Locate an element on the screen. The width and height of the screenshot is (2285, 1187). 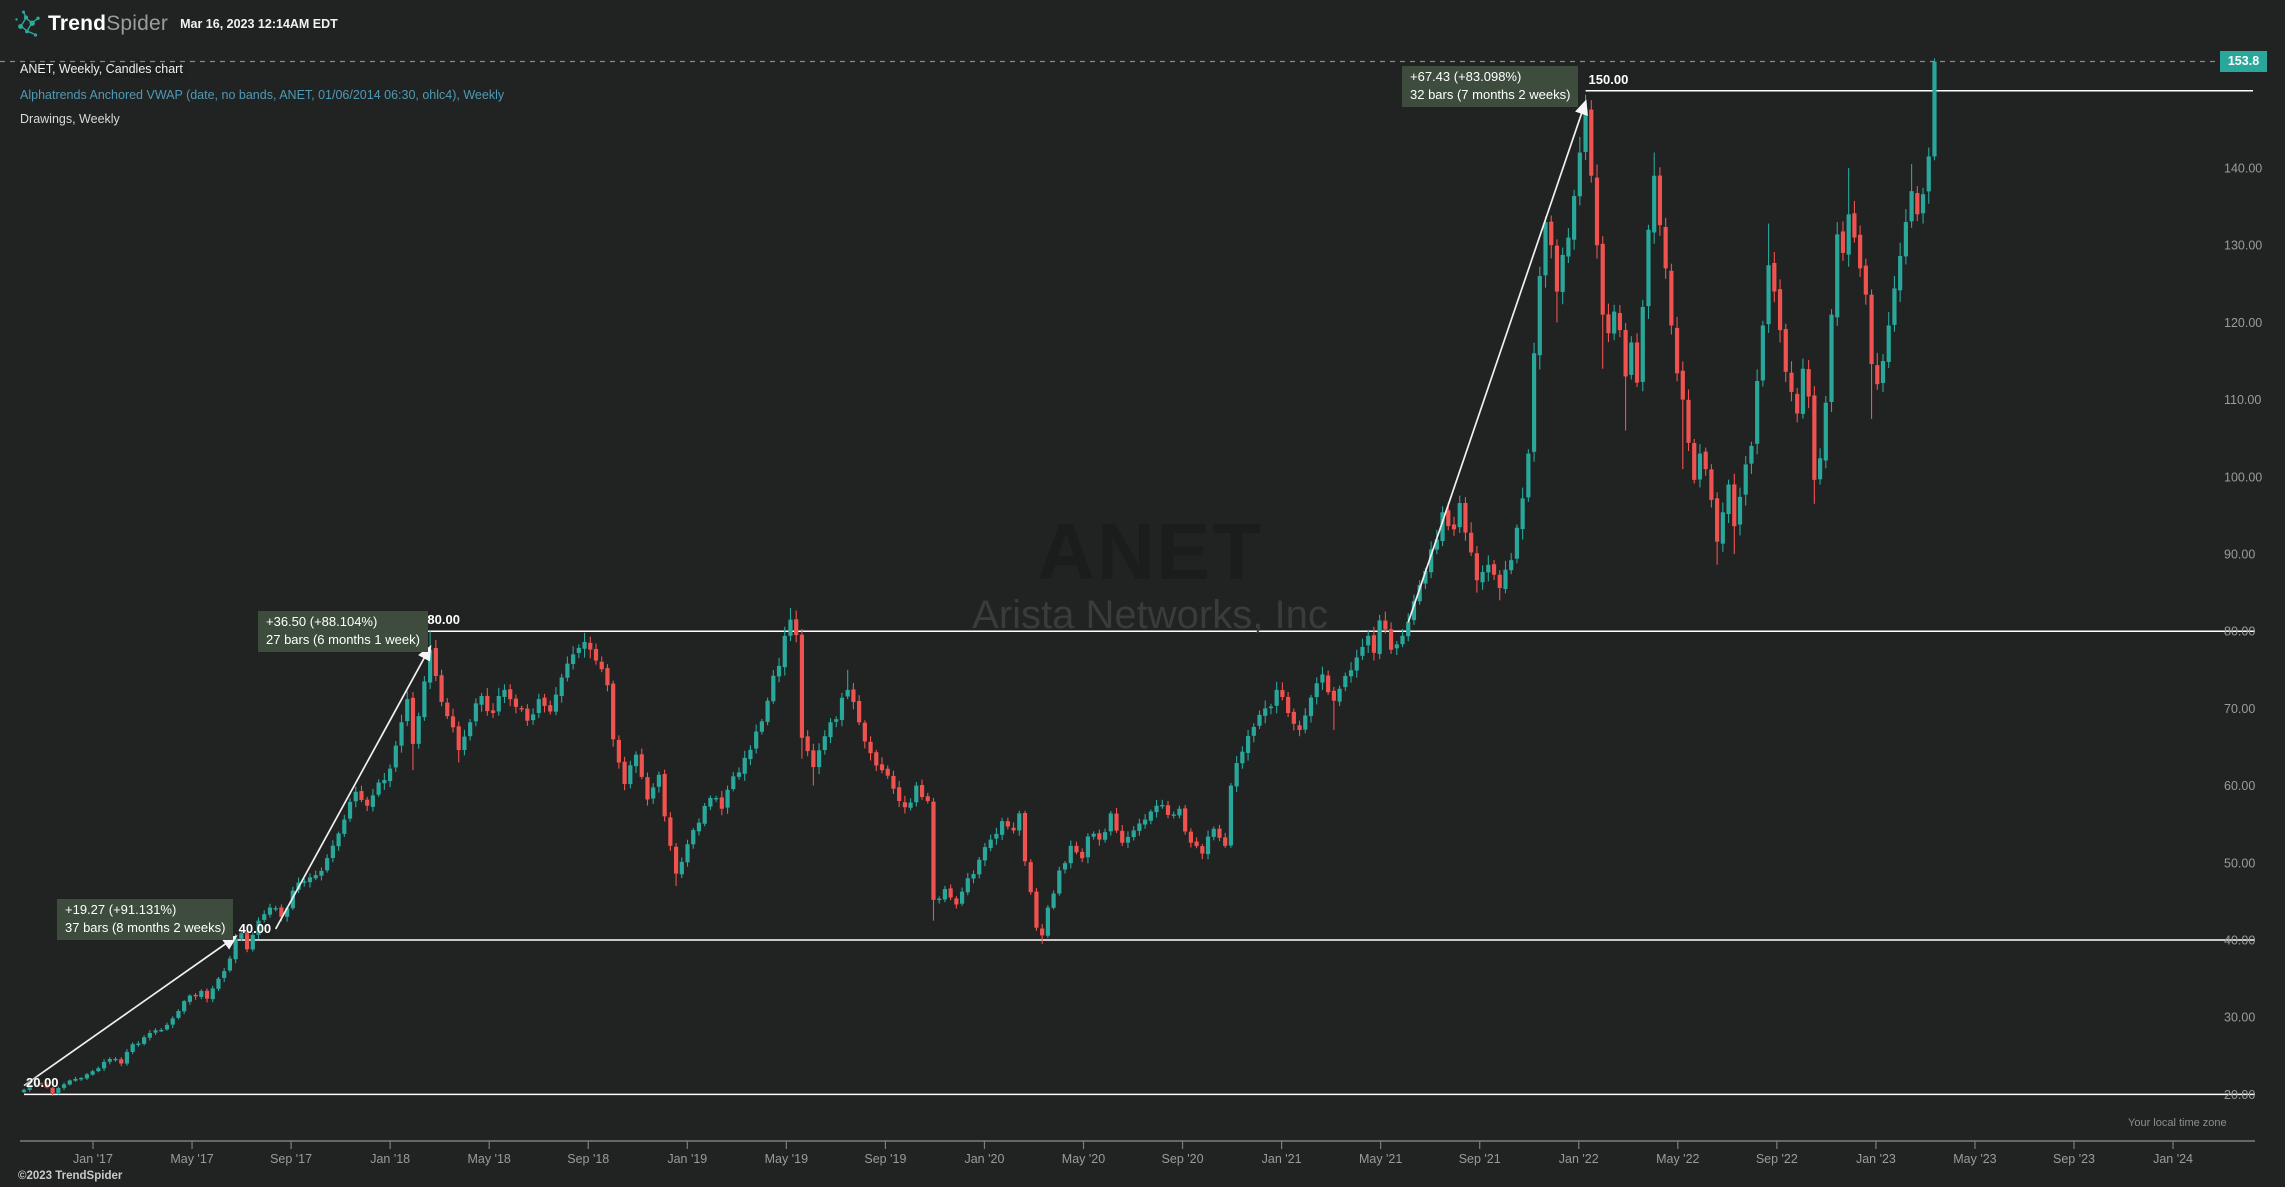
last-price-badge: 153.8 is located at coordinates (2243, 61).